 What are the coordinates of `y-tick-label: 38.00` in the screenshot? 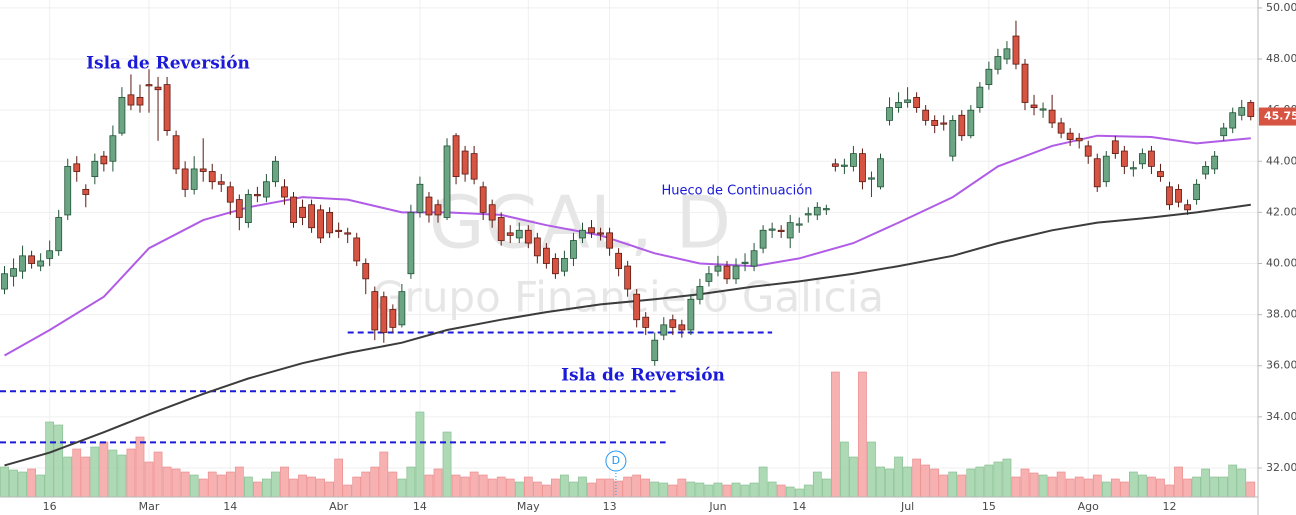 It's located at (1281, 314).